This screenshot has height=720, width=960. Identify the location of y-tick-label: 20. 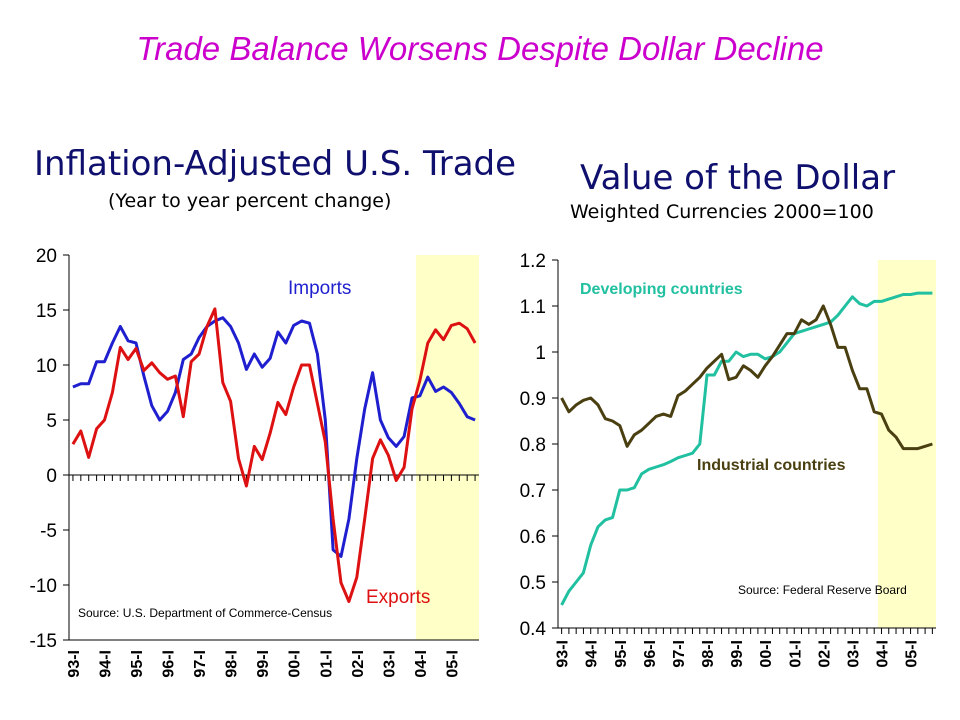
(46, 256).